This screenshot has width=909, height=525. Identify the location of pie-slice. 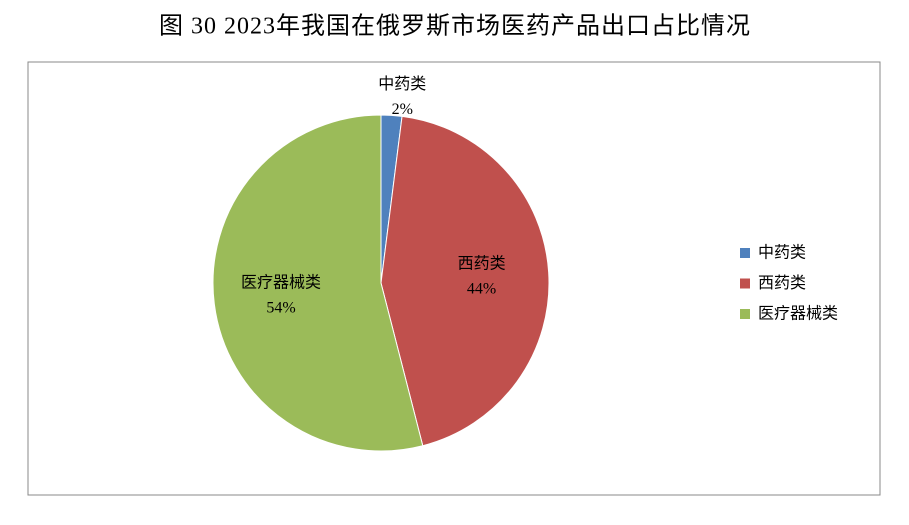
(465, 281).